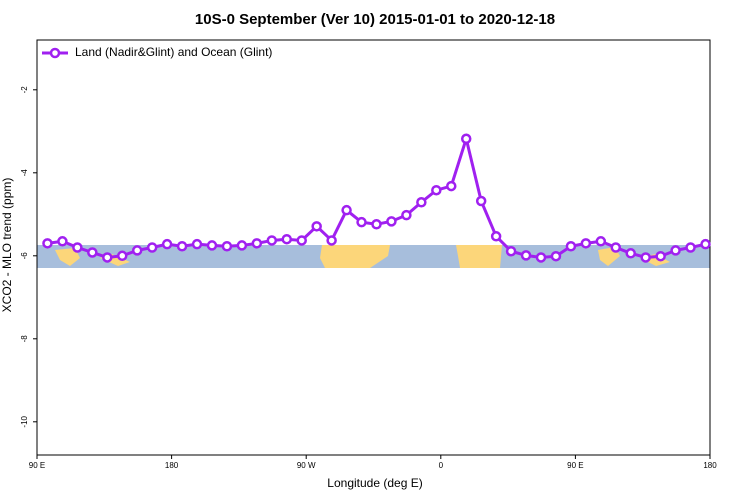  What do you see at coordinates (24, 256) in the screenshot?
I see `y-tick-label: -6` at bounding box center [24, 256].